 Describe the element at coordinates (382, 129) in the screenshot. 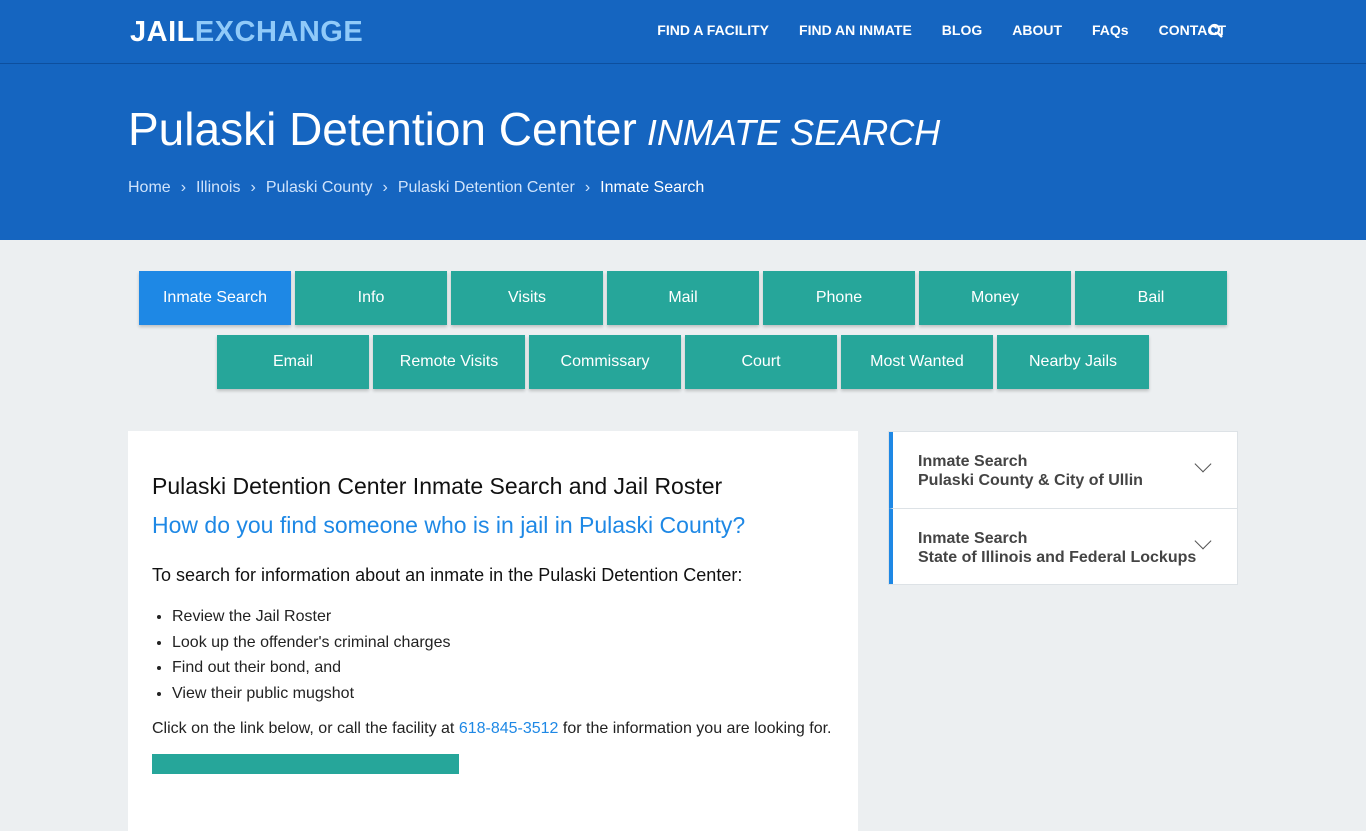

I see `title-text: Pulaski Detention Center` at that location.